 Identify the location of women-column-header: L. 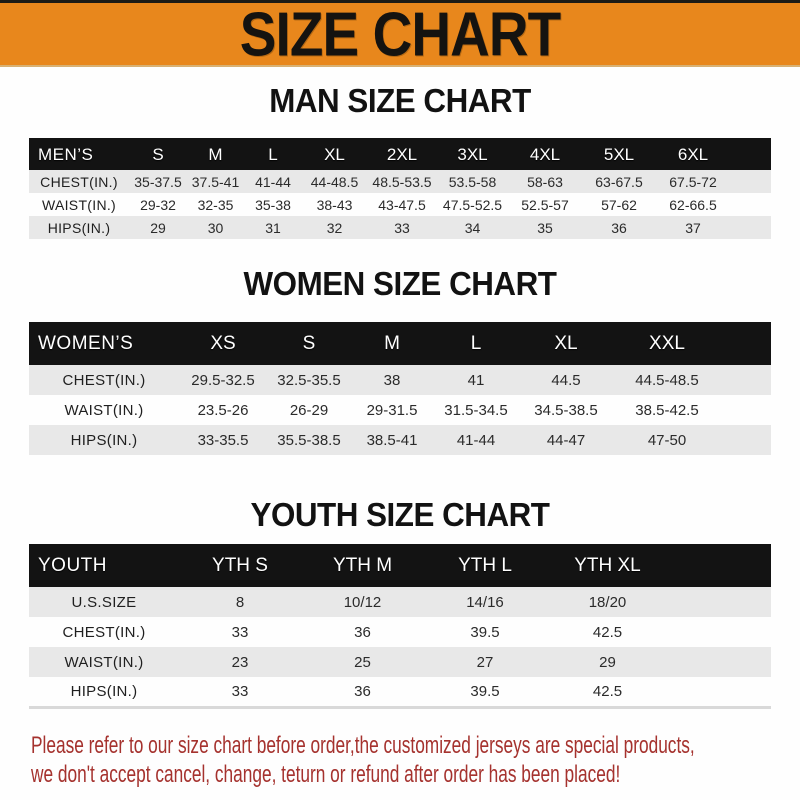
(476, 343).